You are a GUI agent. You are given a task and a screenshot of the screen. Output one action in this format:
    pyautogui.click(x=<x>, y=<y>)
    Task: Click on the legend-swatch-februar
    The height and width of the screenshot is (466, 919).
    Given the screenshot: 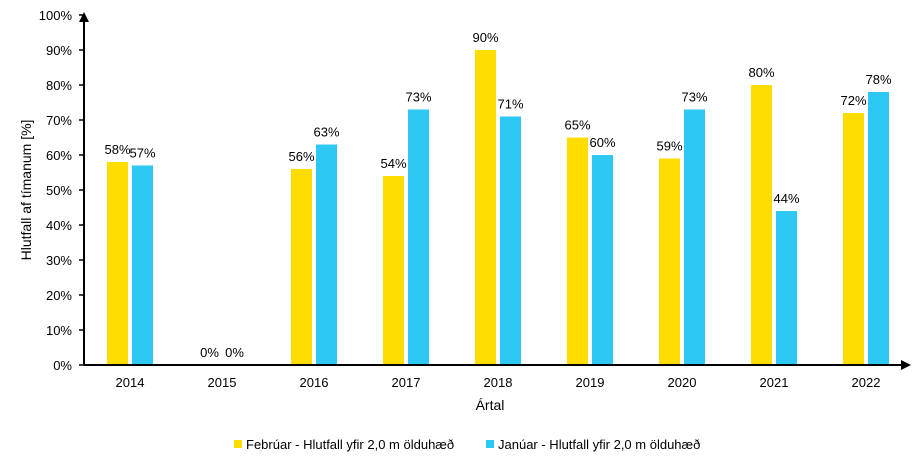 What is the action you would take?
    pyautogui.click(x=238, y=444)
    